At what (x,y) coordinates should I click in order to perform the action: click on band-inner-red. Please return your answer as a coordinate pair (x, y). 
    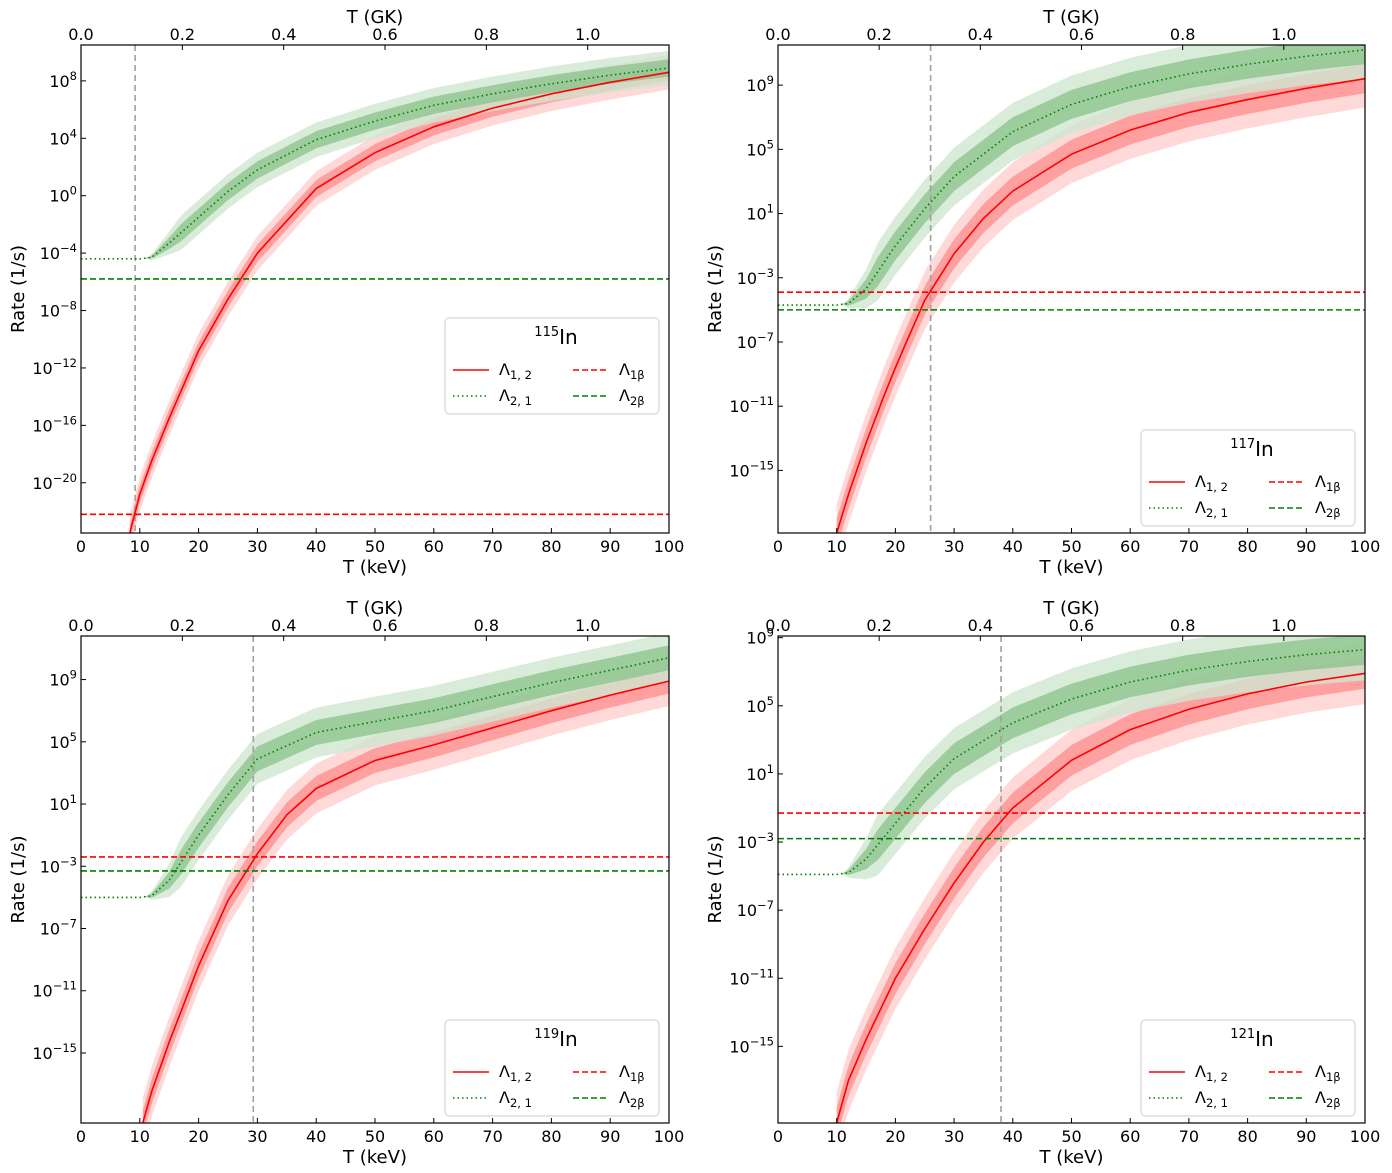
    Looking at the image, I should click on (405, 895).